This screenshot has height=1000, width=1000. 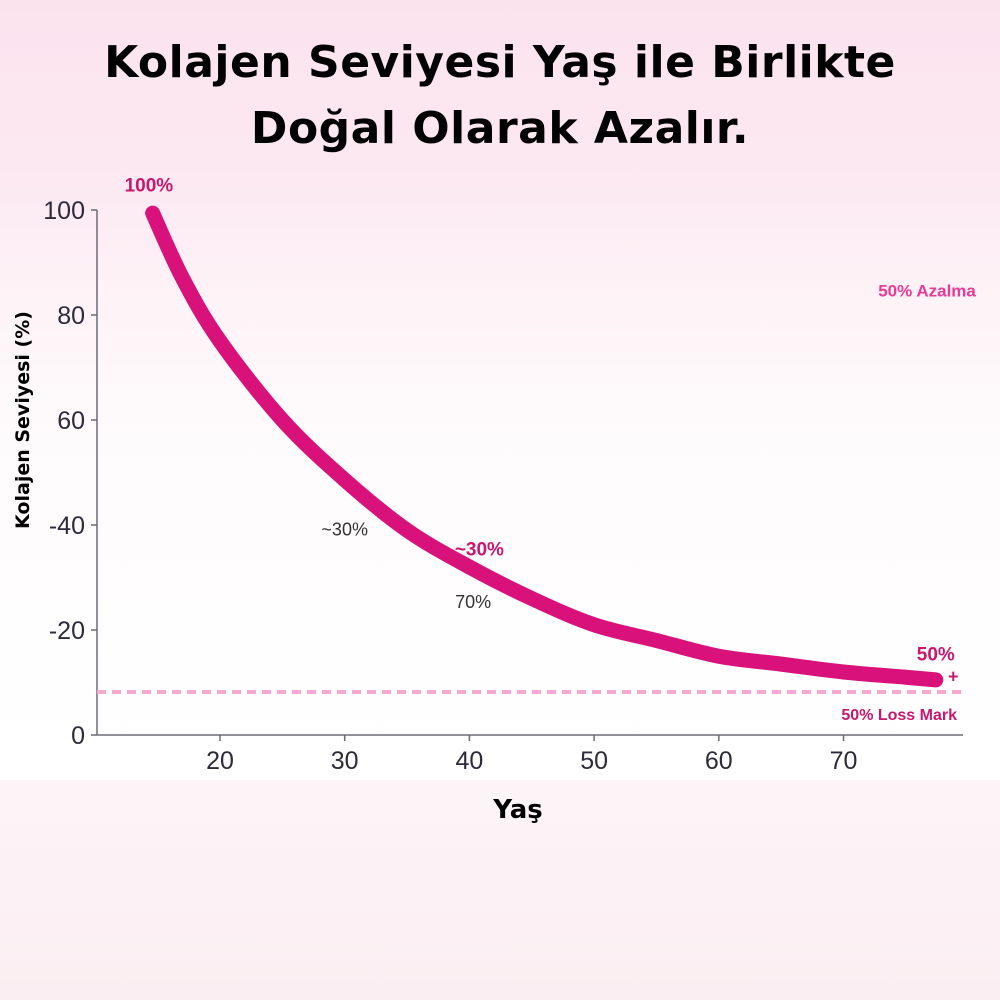 I want to click on y-tick-label: 0, so click(x=78, y=736).